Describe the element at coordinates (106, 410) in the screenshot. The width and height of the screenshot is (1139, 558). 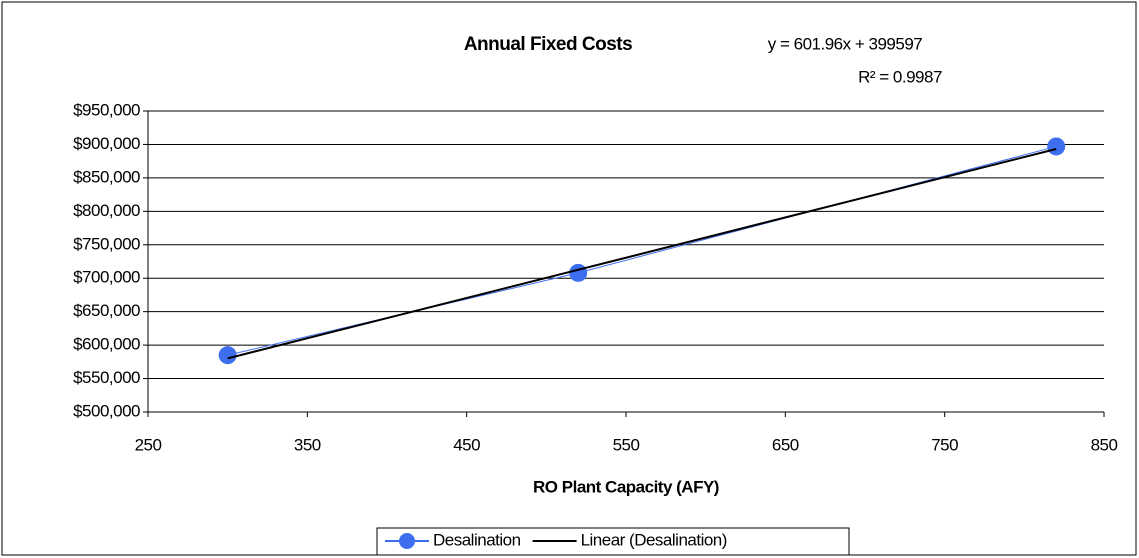
I see `y-tick-label: $500,000` at that location.